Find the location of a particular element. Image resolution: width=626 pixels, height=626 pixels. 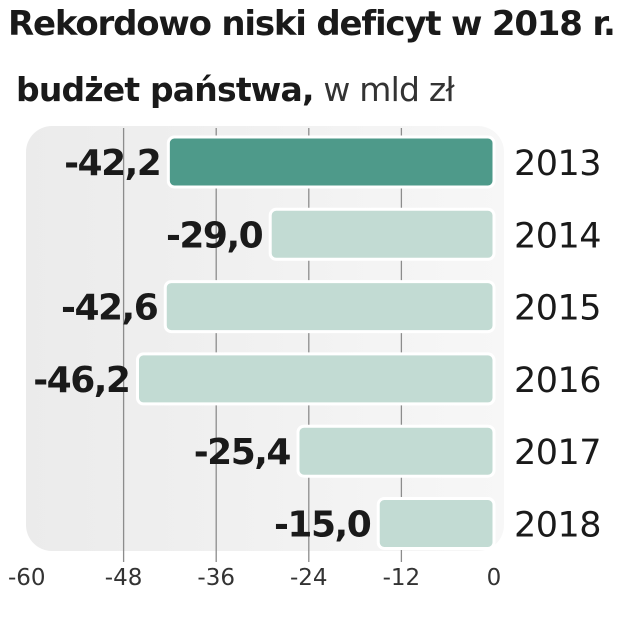

subtitle-unit: w mld zł is located at coordinates (388, 89).